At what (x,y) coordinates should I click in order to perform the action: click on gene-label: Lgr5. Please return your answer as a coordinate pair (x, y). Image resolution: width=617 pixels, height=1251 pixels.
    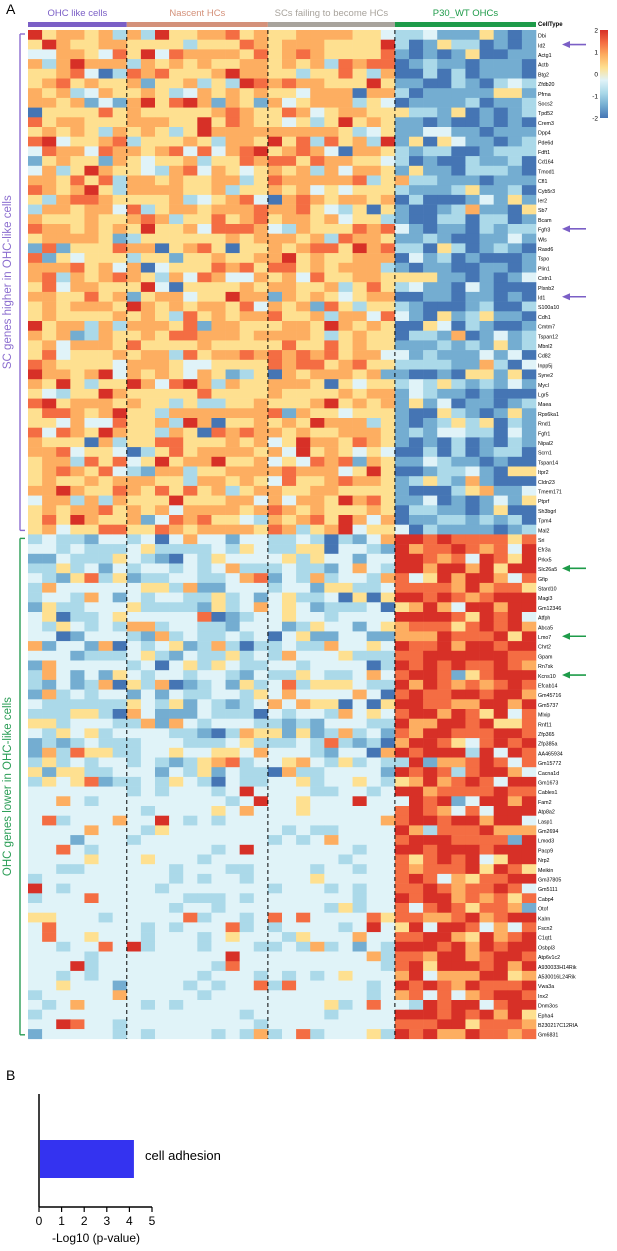
    Looking at the image, I should click on (543, 395).